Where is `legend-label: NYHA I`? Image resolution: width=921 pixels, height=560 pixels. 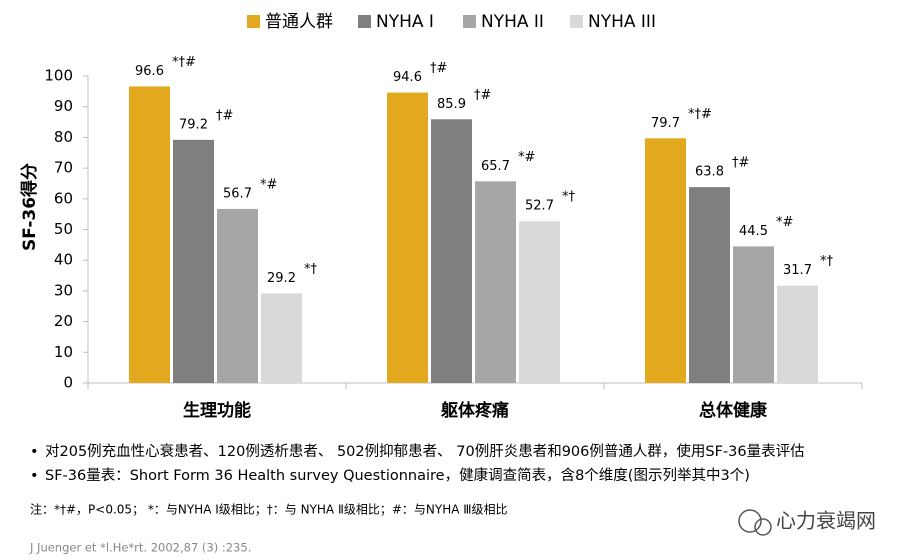
legend-label: NYHA I is located at coordinates (405, 22).